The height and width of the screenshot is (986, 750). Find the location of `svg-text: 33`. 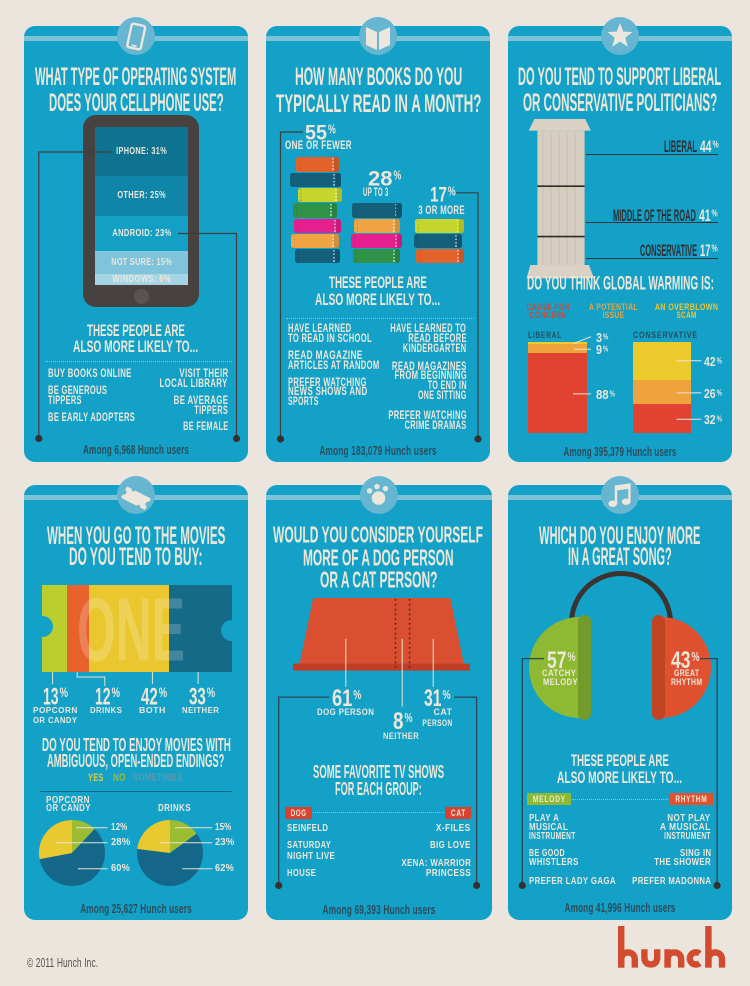

svg-text: 33 is located at coordinates (197, 696).